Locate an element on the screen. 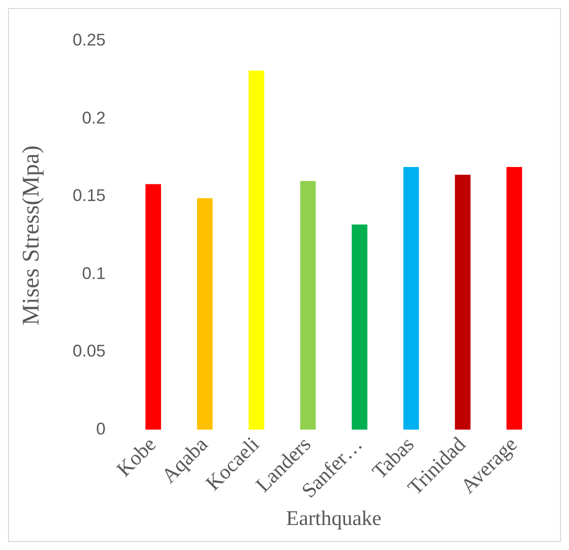 The width and height of the screenshot is (569, 550). y-tick-label: 0.25 is located at coordinates (89, 40).